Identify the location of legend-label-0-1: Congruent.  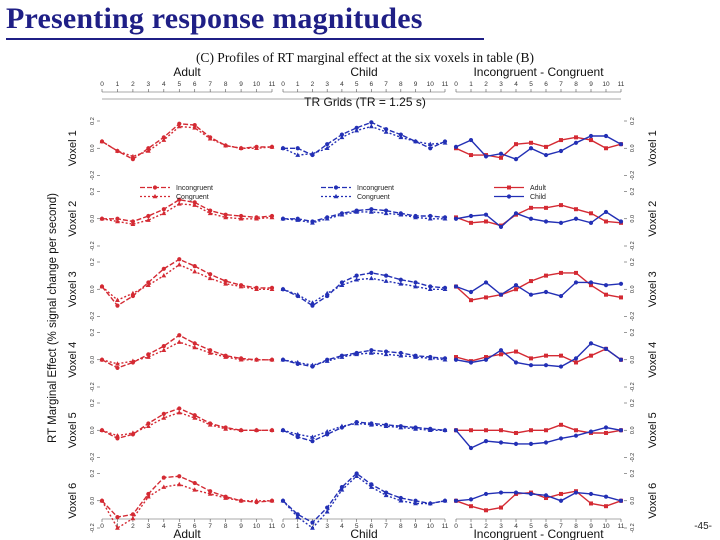
(192, 197).